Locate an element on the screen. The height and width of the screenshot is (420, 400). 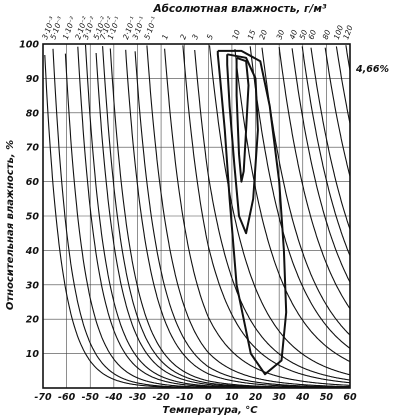
y-tick-label: 30 is located at coordinates (33, 285).